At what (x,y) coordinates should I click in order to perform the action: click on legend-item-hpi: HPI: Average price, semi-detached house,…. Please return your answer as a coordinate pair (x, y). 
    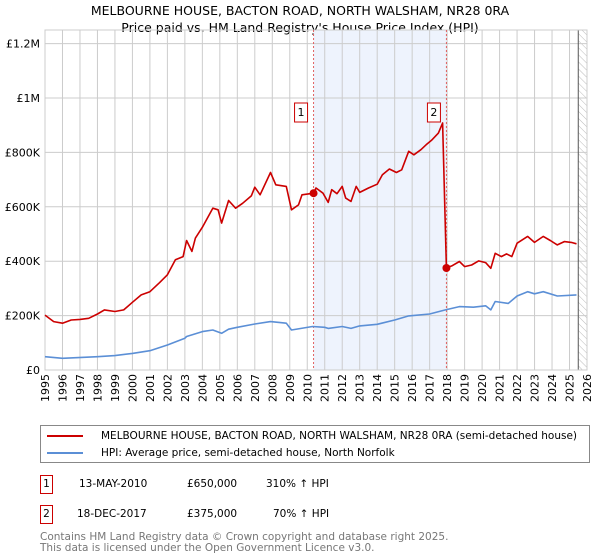
    Looking at the image, I should click on (218, 453).